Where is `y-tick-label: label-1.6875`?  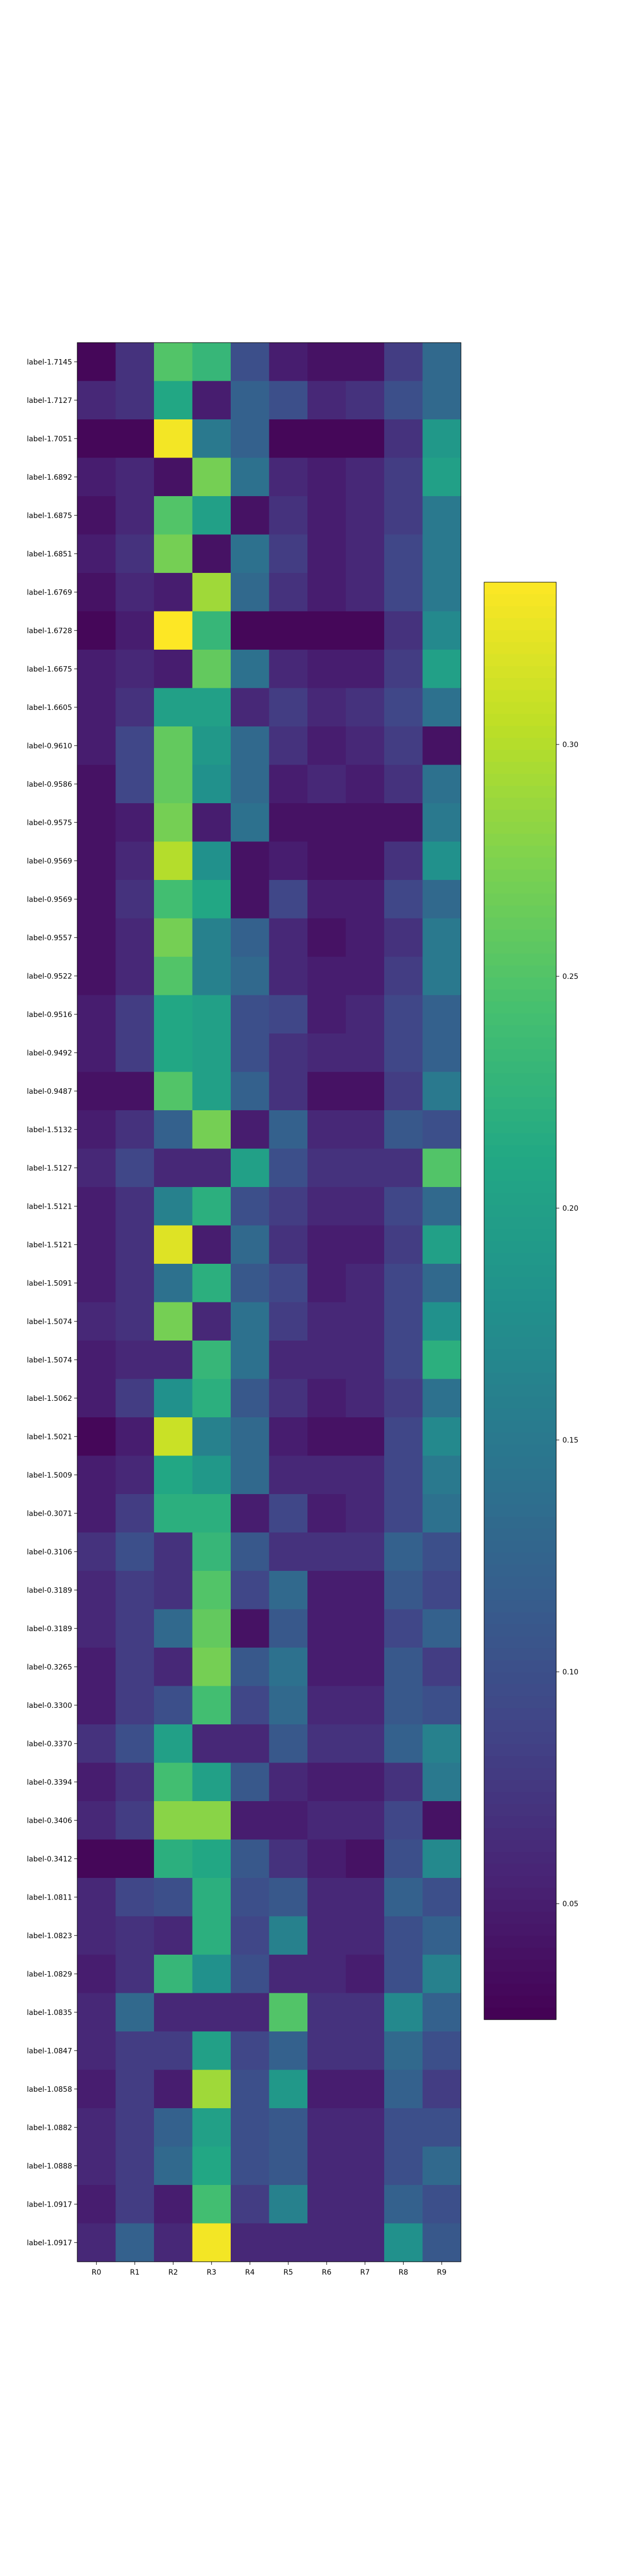
y-tick-label: label-1.6875 is located at coordinates (49, 516).